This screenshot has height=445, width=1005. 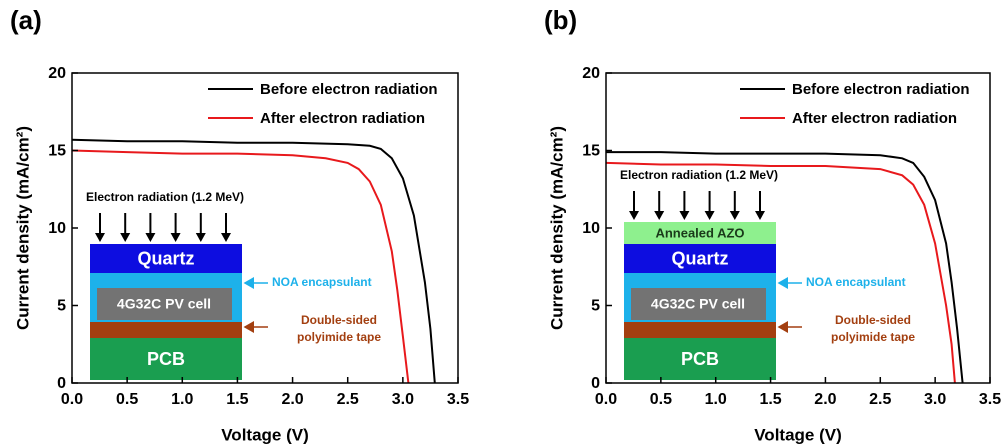 What do you see at coordinates (560, 20) in the screenshot?
I see `panel-label: (b)` at bounding box center [560, 20].